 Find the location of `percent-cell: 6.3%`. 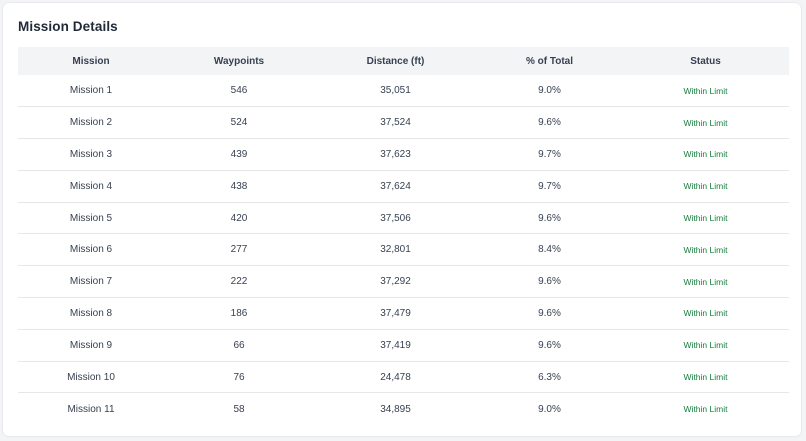

percent-cell: 6.3% is located at coordinates (549, 377).